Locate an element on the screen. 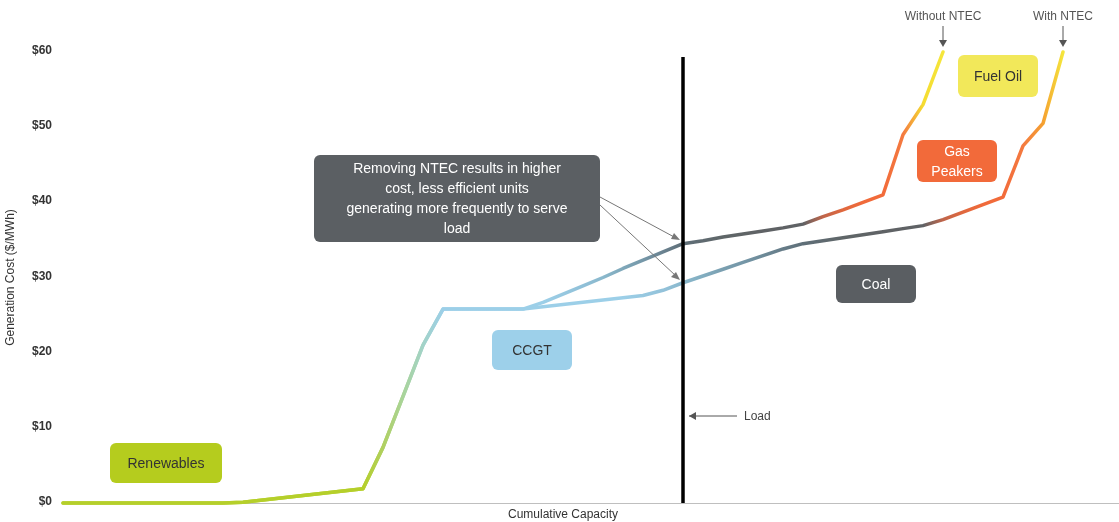 The image size is (1119, 522). text: Without NTEC is located at coordinates (943, 16).